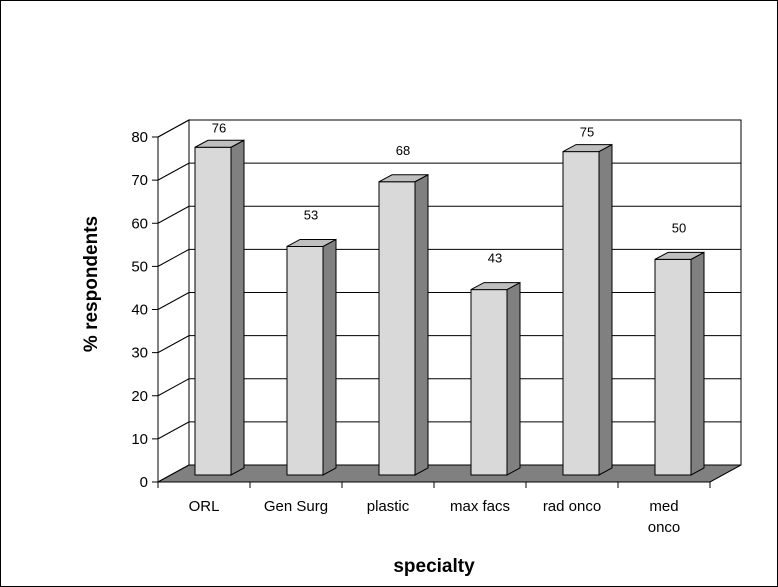 This screenshot has width=778, height=587. I want to click on floor-plane, so click(449, 473).